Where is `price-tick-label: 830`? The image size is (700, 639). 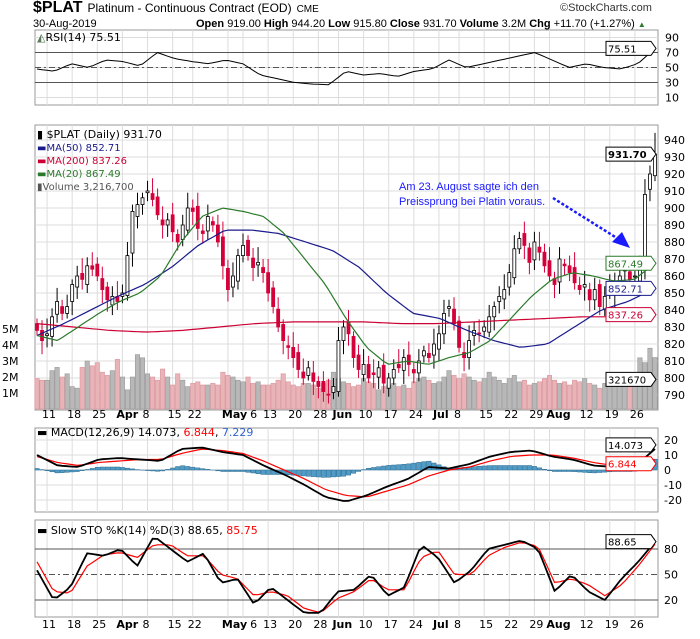
price-tick-label: 830 is located at coordinates (674, 327).